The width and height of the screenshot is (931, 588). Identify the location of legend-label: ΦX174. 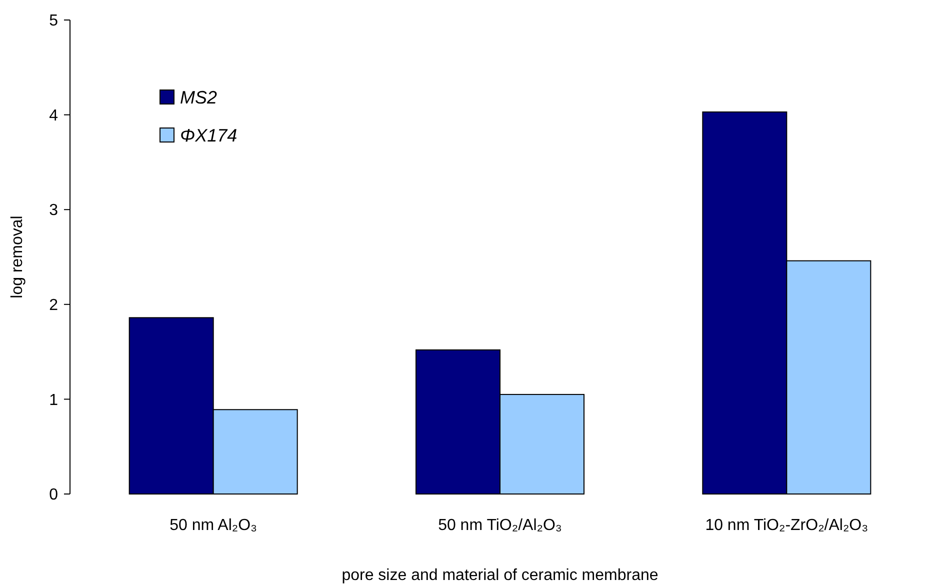
(209, 135).